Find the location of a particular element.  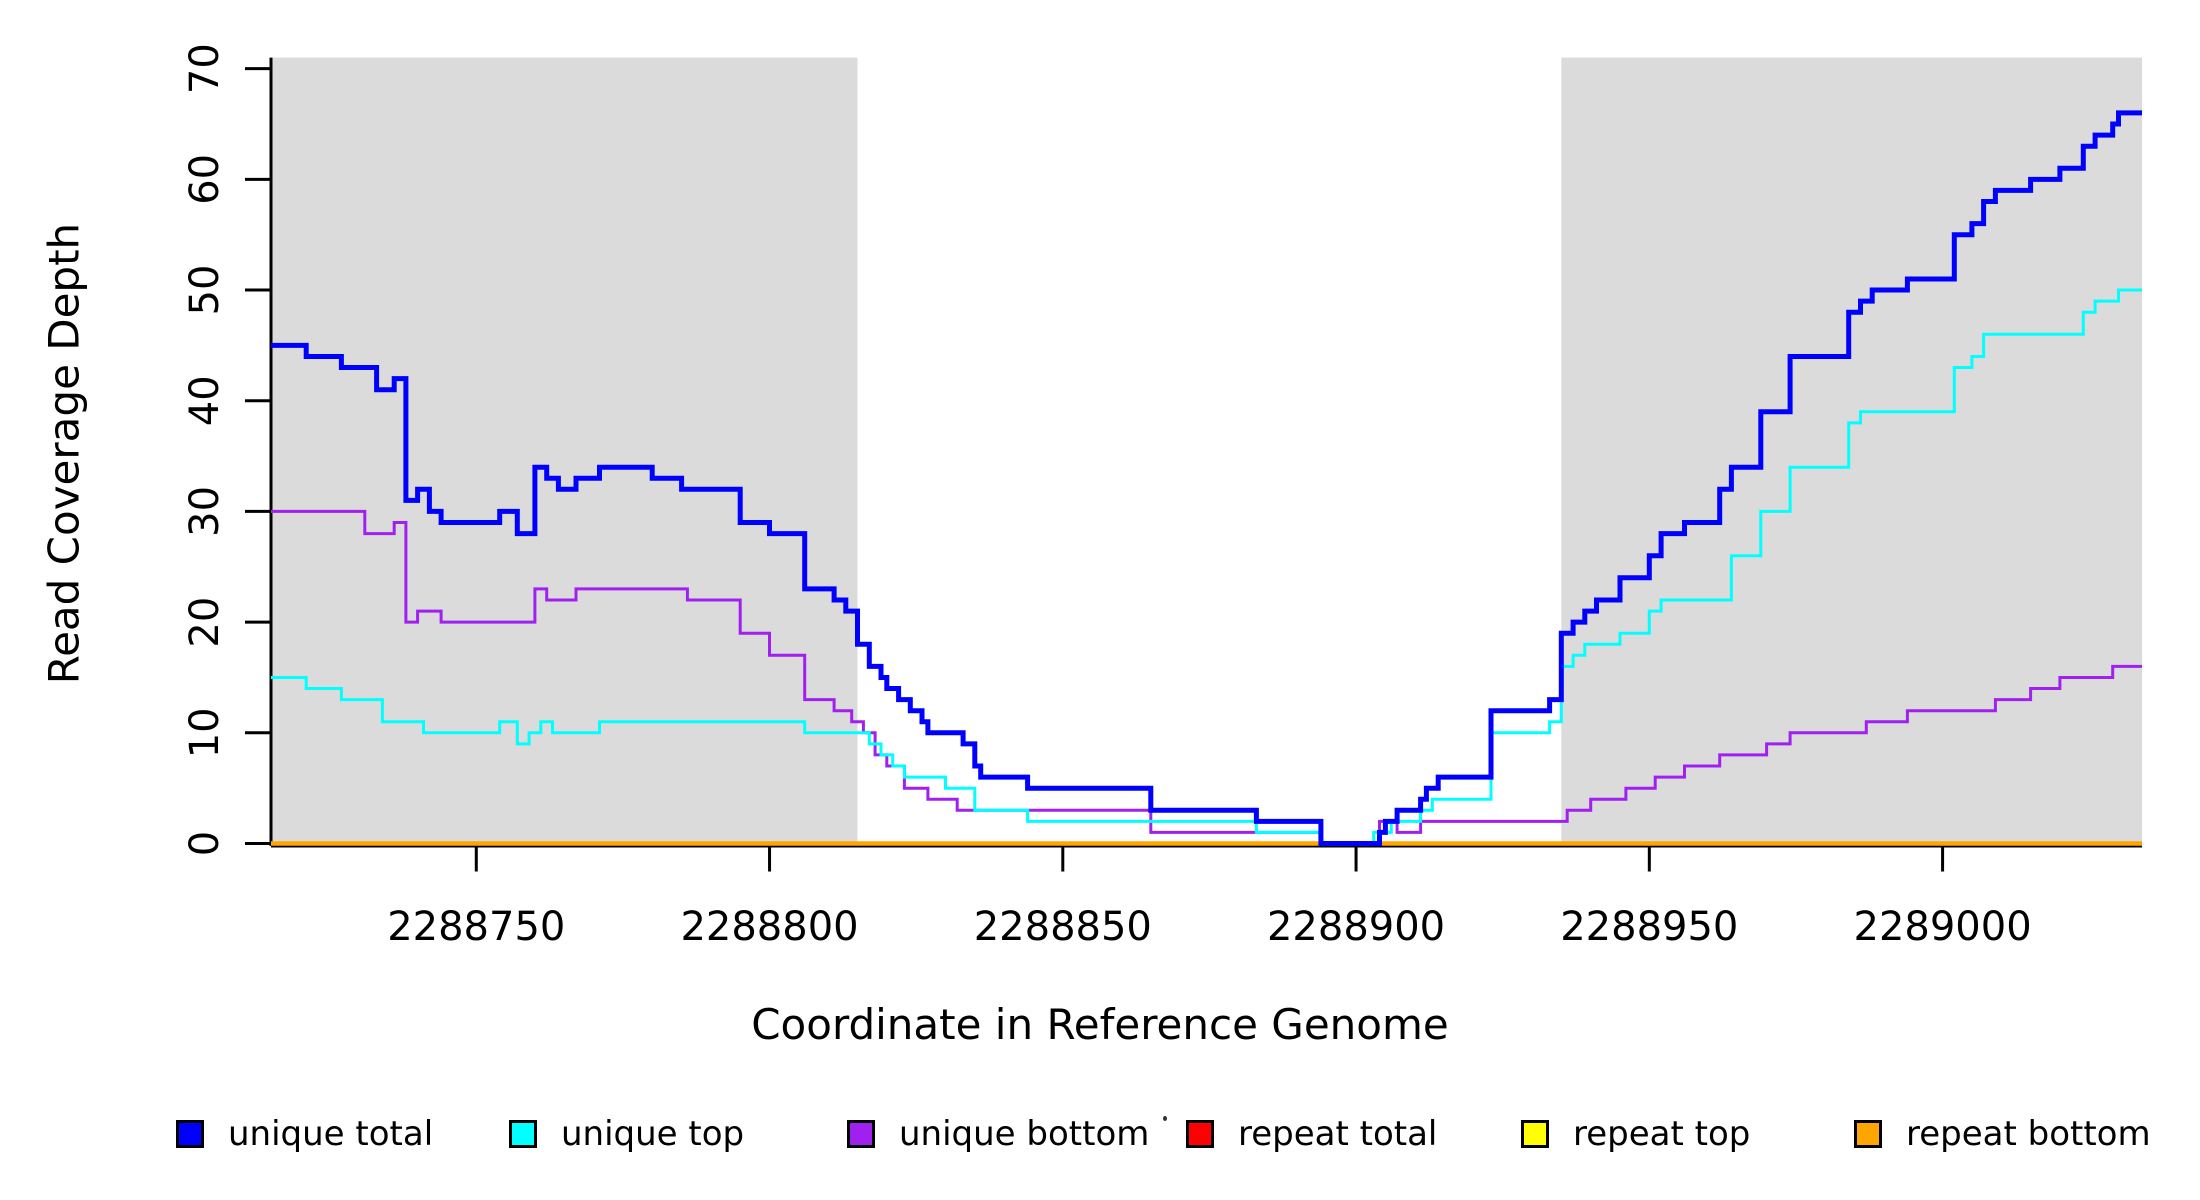

x-tick-label: 2288900 is located at coordinates (1356, 927).